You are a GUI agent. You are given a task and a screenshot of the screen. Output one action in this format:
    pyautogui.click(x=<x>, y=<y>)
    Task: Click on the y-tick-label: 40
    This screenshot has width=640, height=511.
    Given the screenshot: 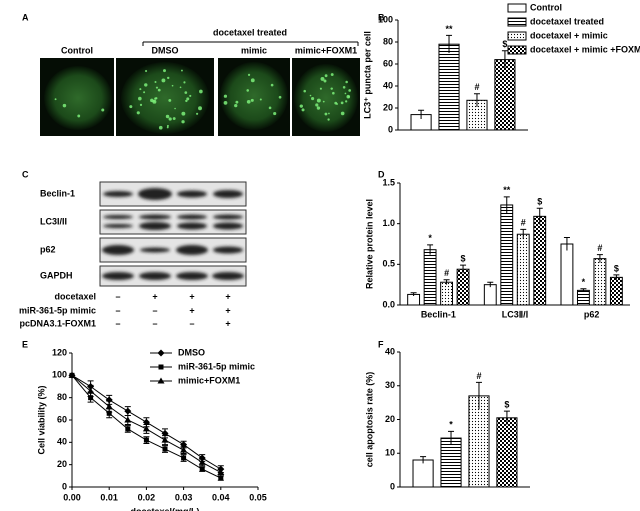 What is the action you would take?
    pyautogui.click(x=390, y=351)
    